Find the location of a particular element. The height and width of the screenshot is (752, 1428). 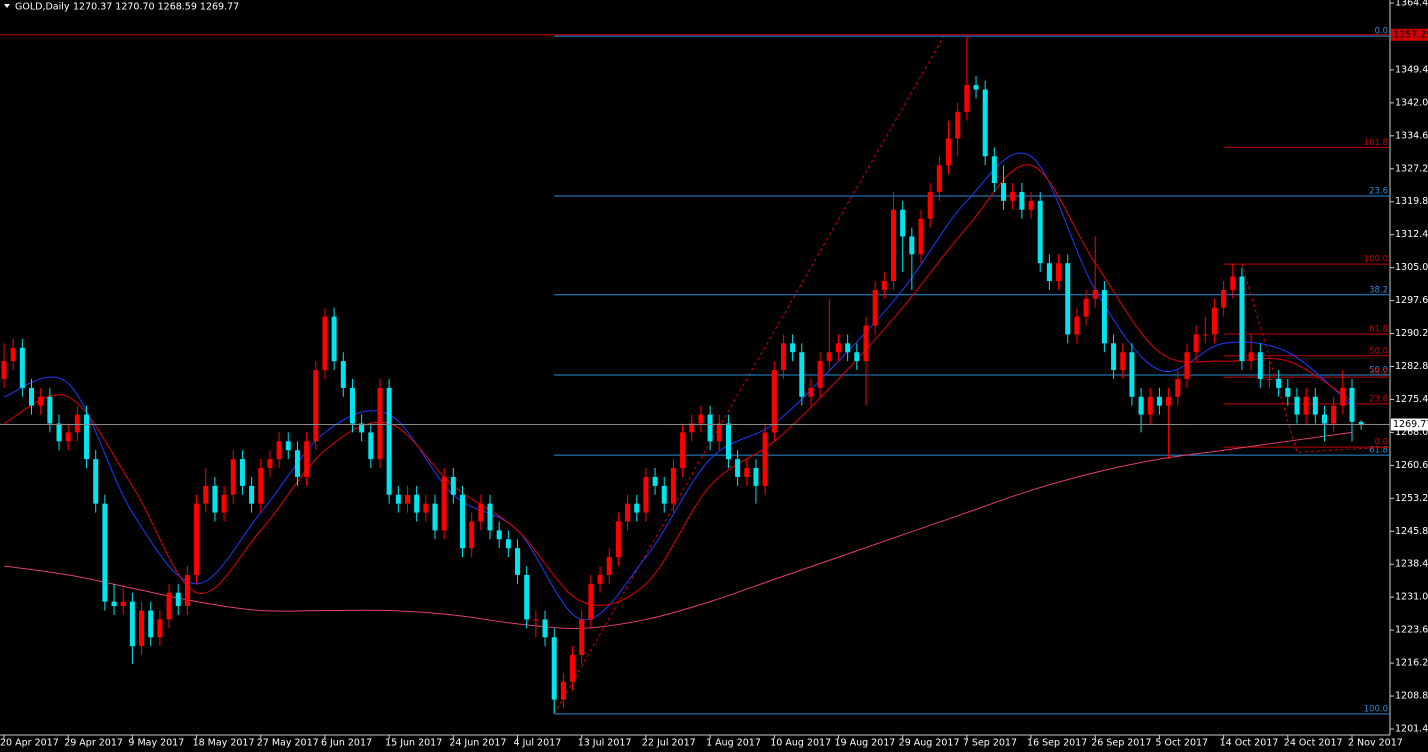

fib-expansion-label: 38.2 is located at coordinates (1378, 373).